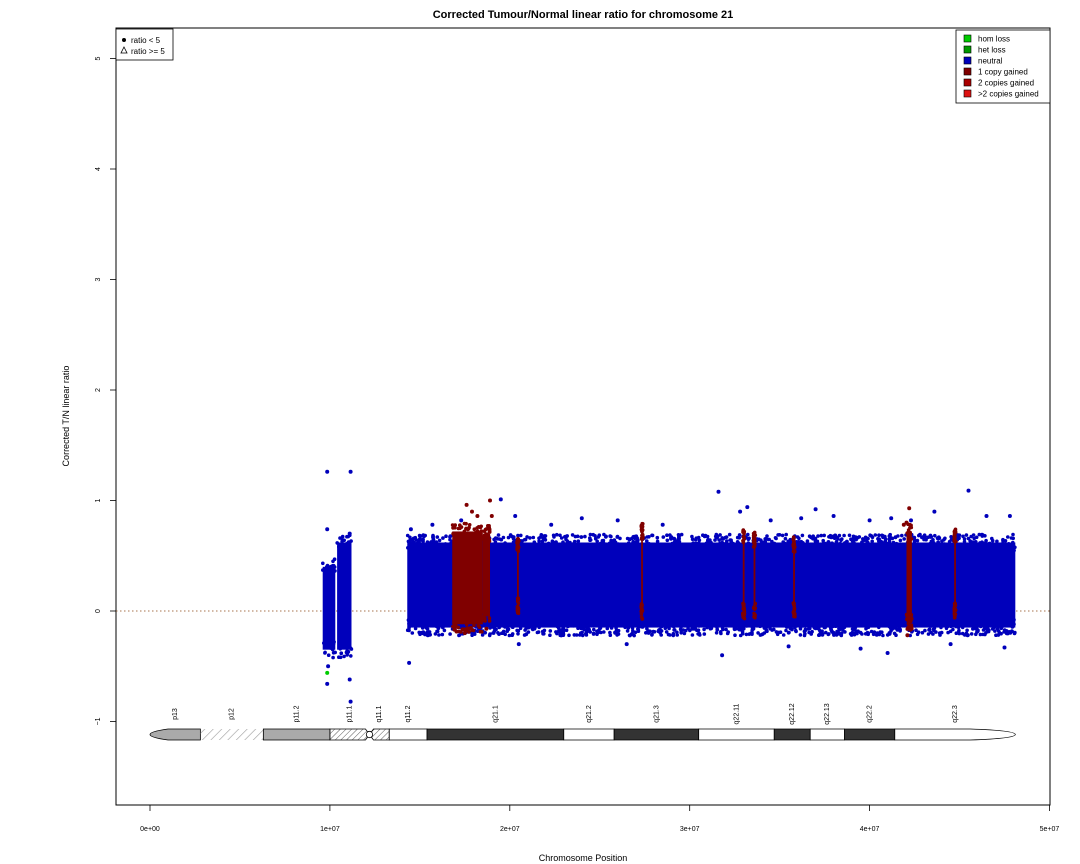 The width and height of the screenshot is (1080, 864). Describe the element at coordinates (1050, 829) in the screenshot. I see `x-tick-label: 5e+07` at that location.